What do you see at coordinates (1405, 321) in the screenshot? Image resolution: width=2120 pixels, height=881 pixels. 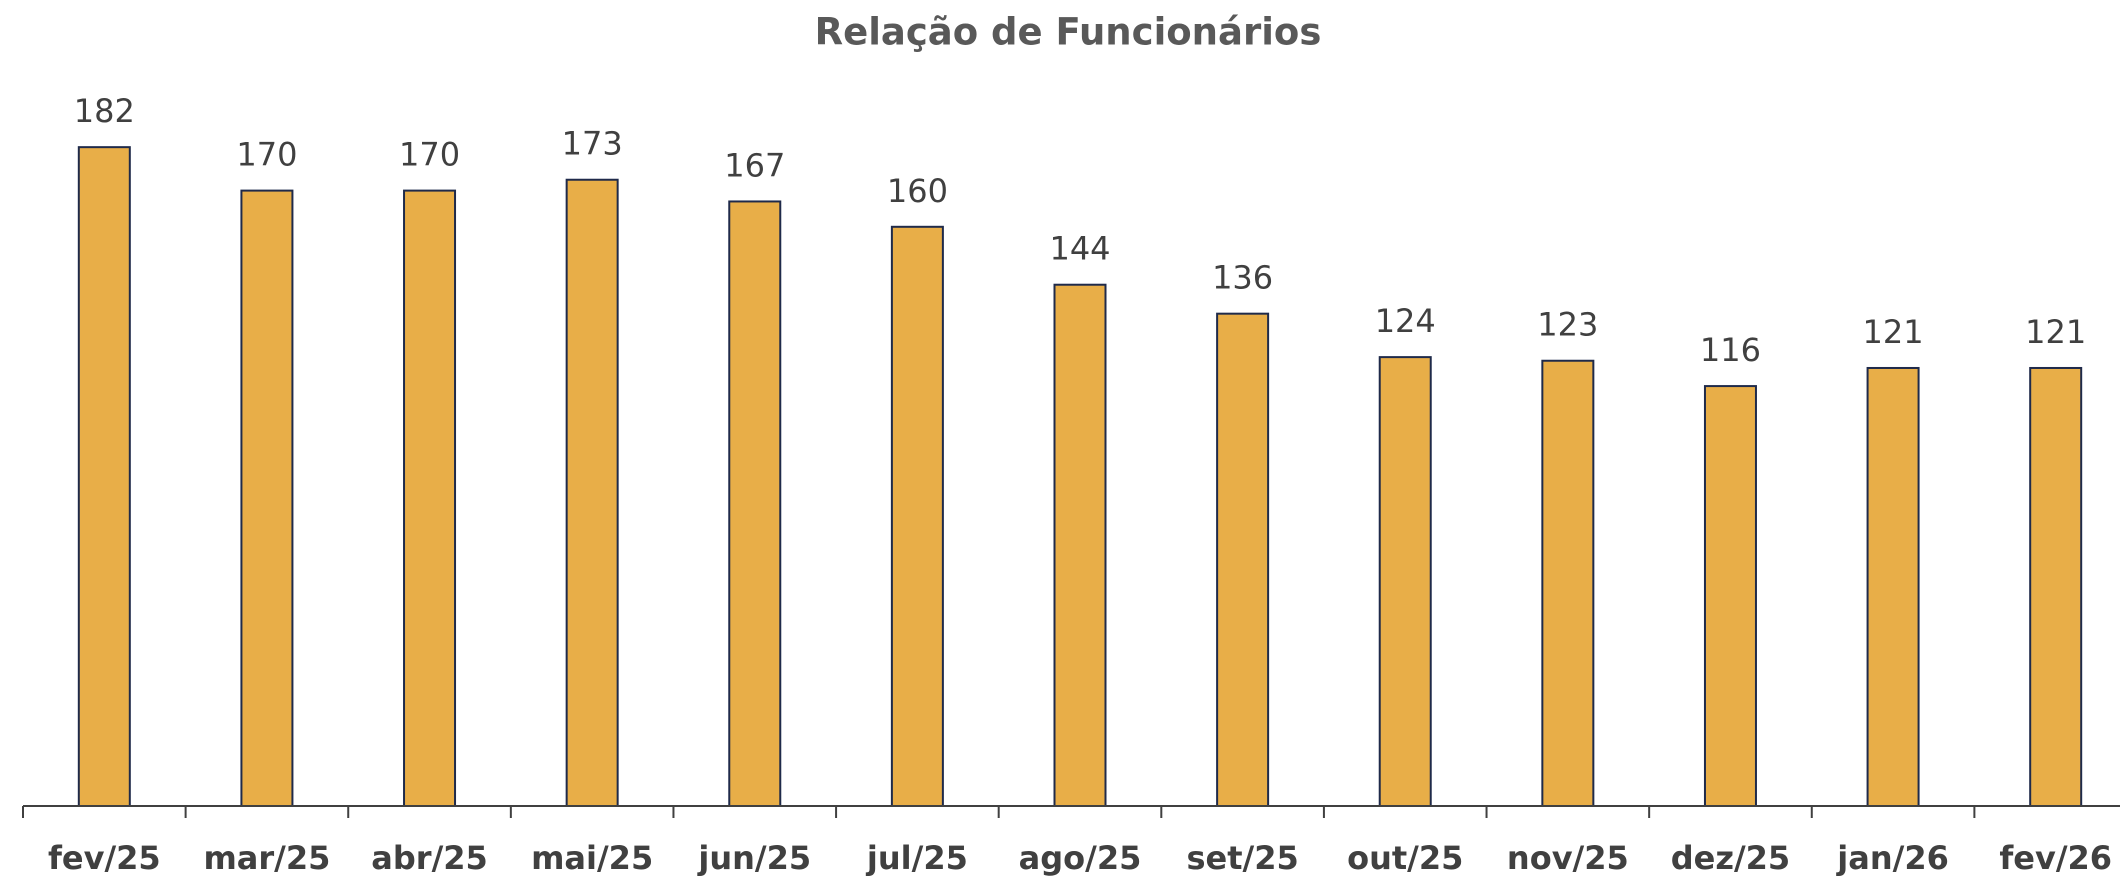 I see `value-label: 124` at bounding box center [1405, 321].